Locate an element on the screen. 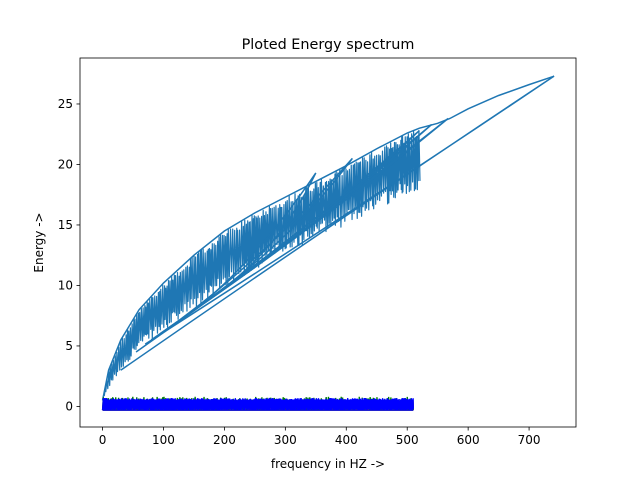 Image resolution: width=640 pixels, height=480 pixels. y-tick-label: 15 is located at coordinates (65, 225).